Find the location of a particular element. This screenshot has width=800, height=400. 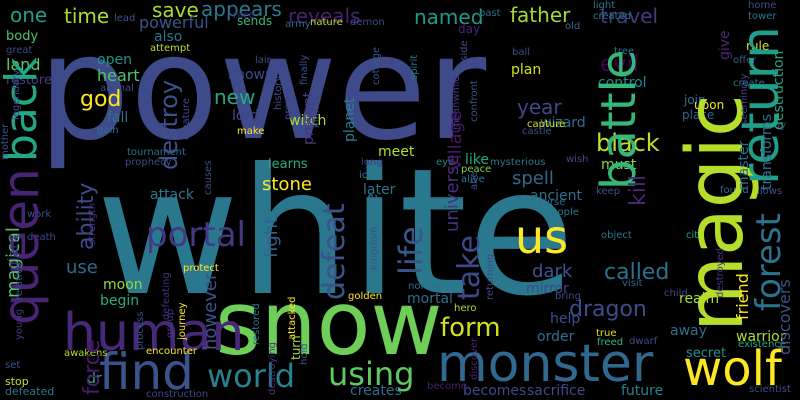

word-freed: freed is located at coordinates (610, 342).